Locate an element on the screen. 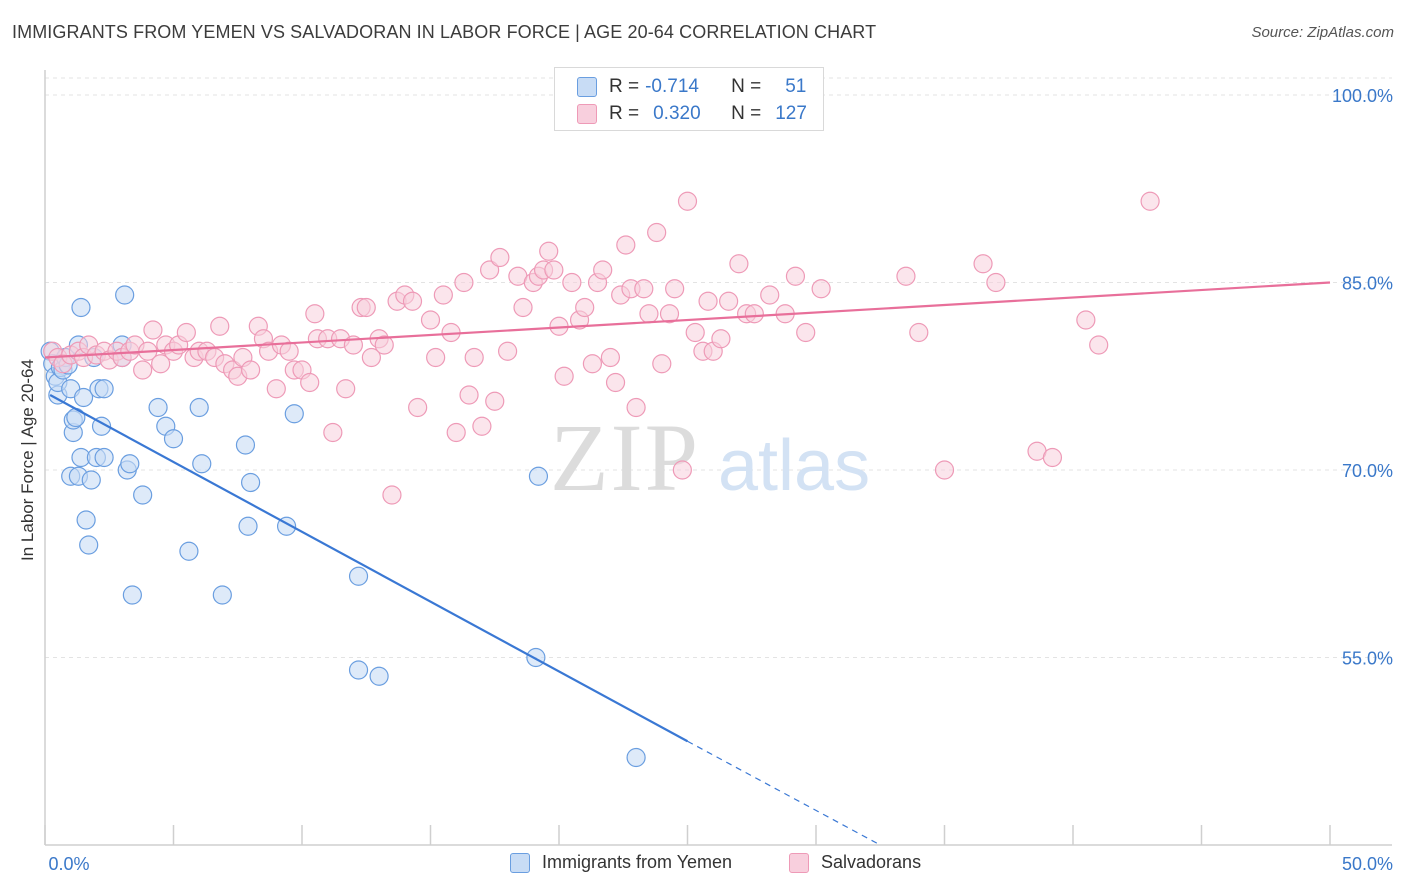 This screenshot has height=892, width=1406. stats-legend: R = -0.714 N = 51 R = 0.320 N = 127 is located at coordinates (689, 99).